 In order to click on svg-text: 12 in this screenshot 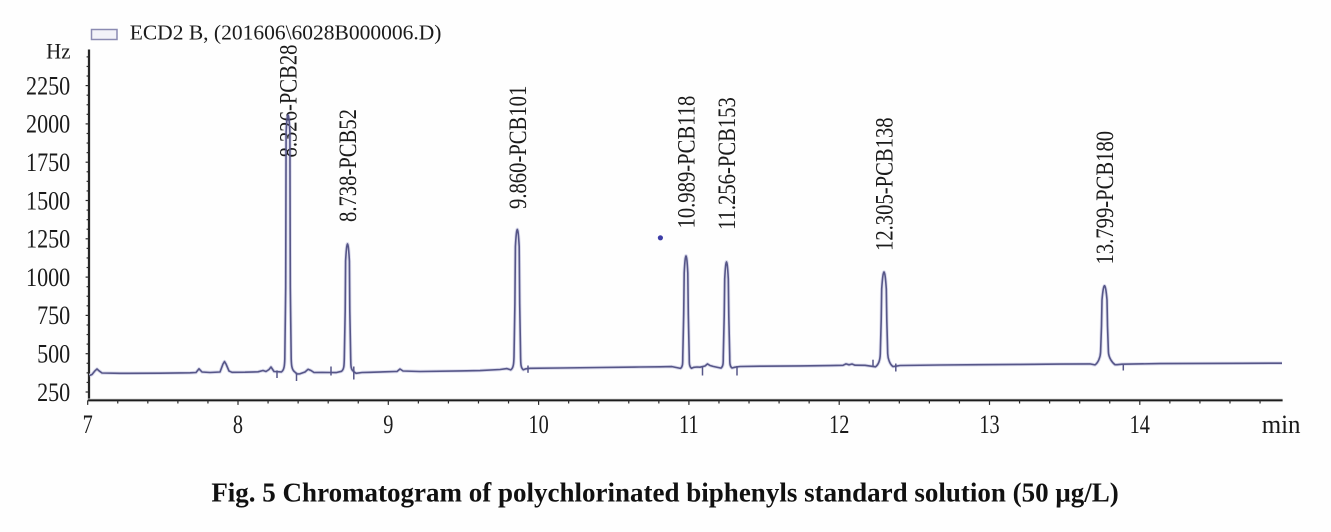, I will do `click(839, 424)`.